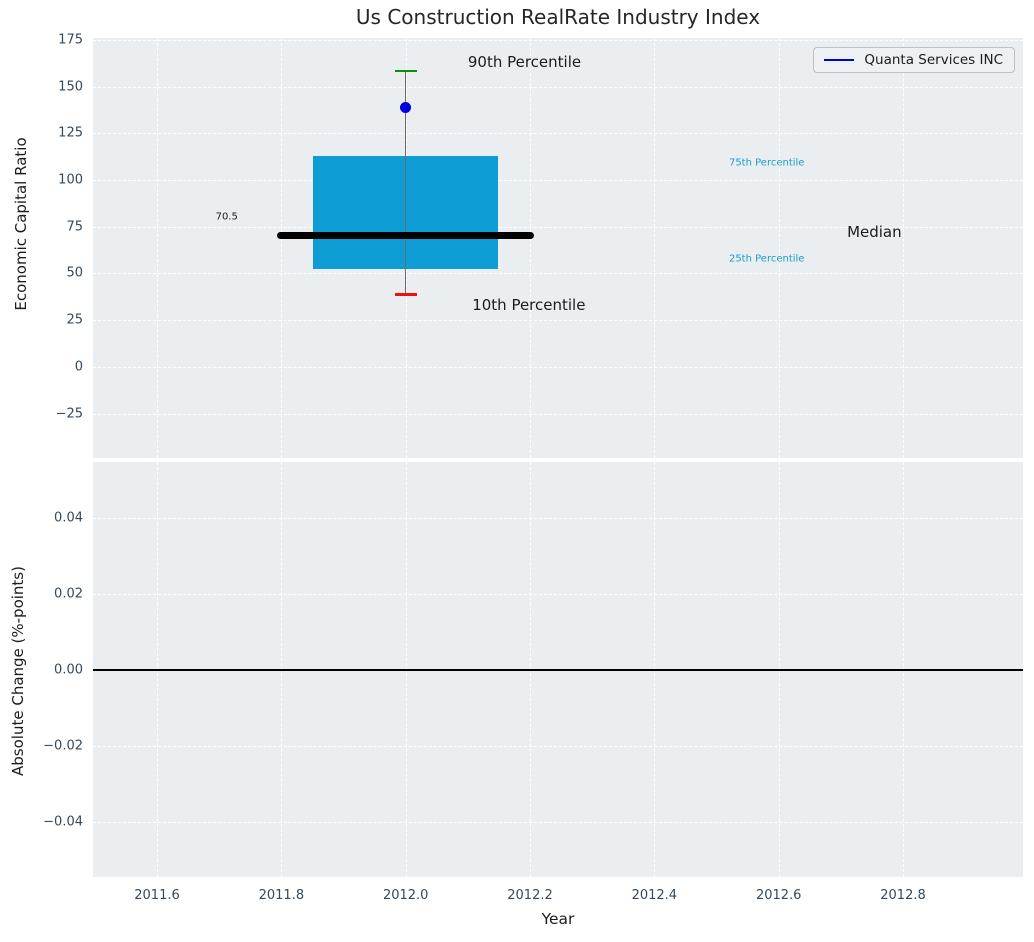 This screenshot has width=1034, height=942. What do you see at coordinates (405, 295) in the screenshot?
I see `whisker-cap-10th-percentile` at bounding box center [405, 295].